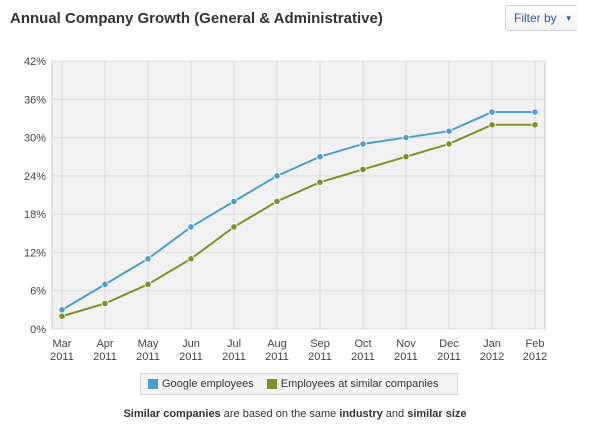 Image resolution: width=590 pixels, height=432 pixels. Describe the element at coordinates (35, 139) in the screenshot. I see `y-tick-label: 30%` at that location.